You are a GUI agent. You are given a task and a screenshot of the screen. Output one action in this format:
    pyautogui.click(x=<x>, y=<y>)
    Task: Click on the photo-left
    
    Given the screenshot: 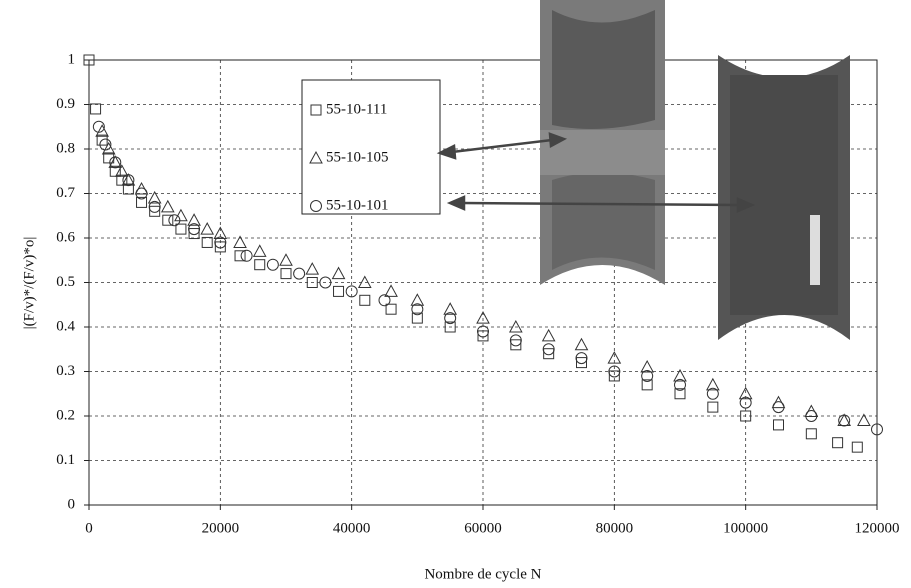 What is the action you would take?
    pyautogui.click(x=602, y=142)
    